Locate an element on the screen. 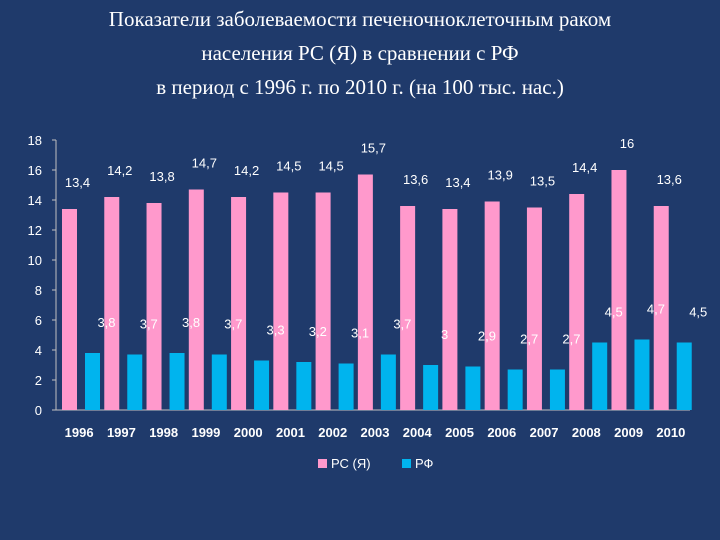  x-tick-label: 2006 is located at coordinates (501, 432).